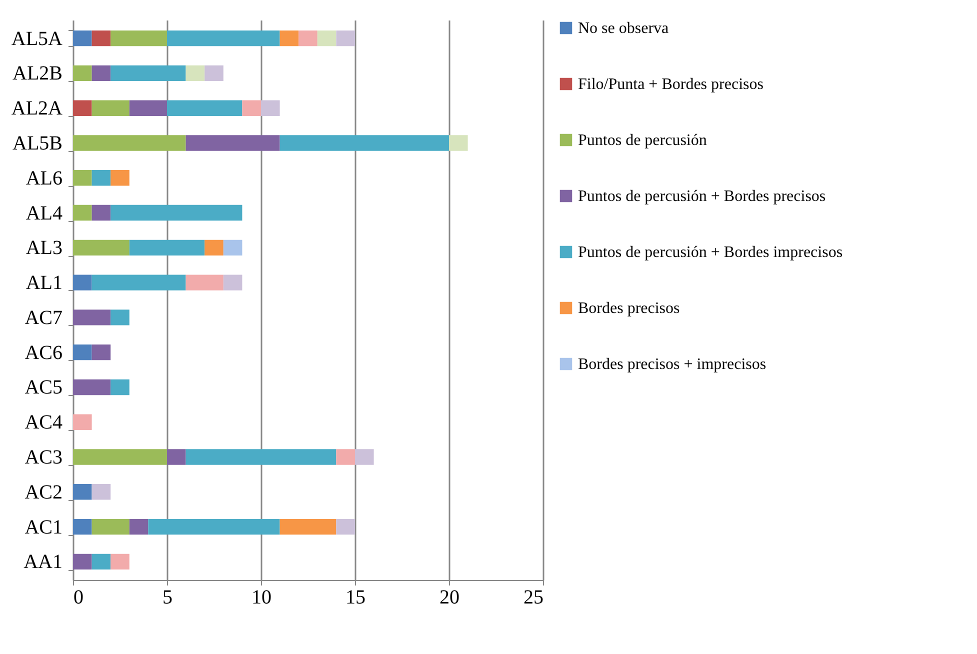  What do you see at coordinates (43, 527) in the screenshot?
I see `y-tick-label: AC1` at bounding box center [43, 527].